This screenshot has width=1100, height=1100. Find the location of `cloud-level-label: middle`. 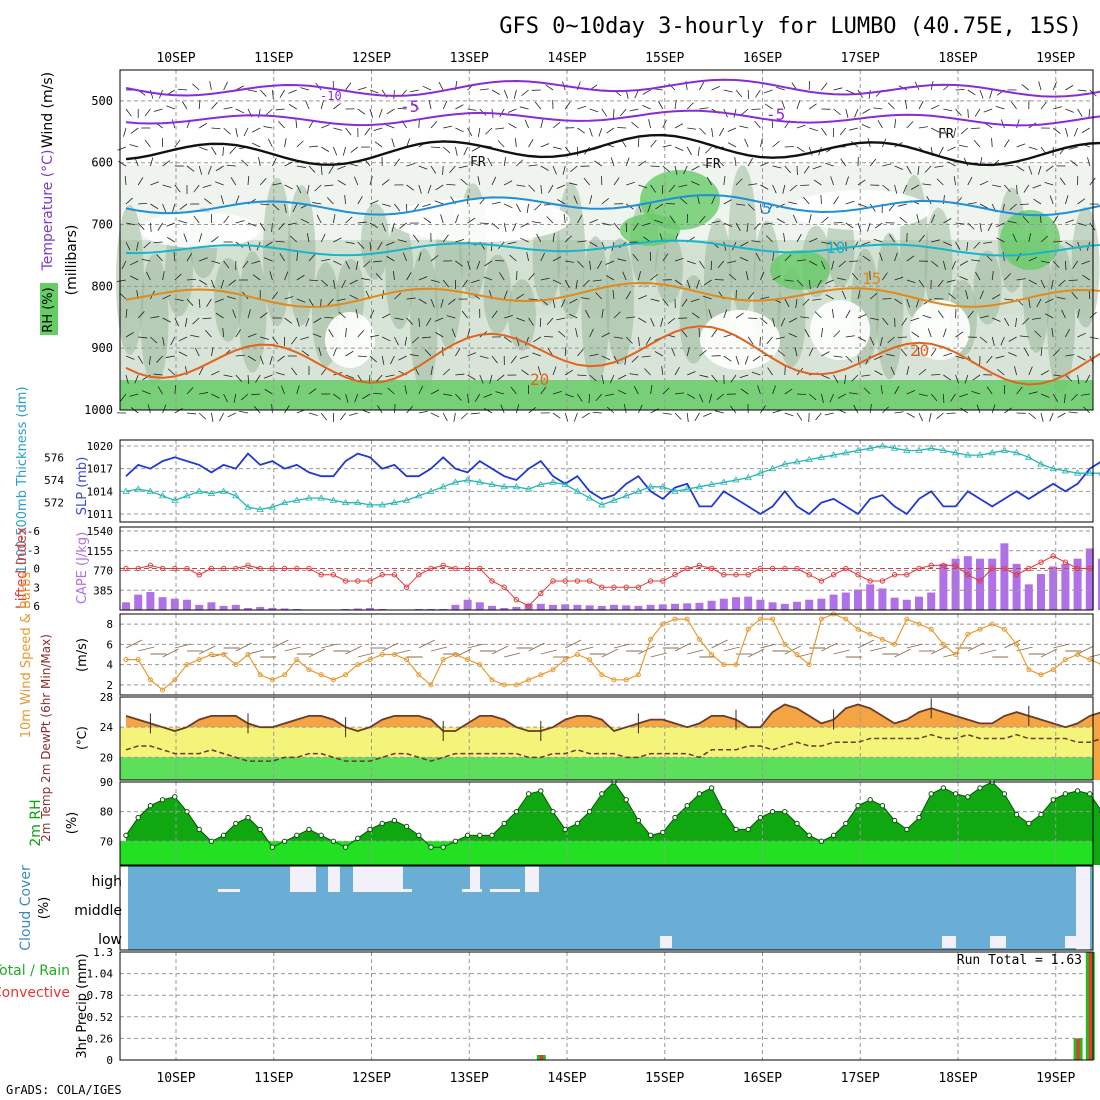

cloud-level-label: middle is located at coordinates (98, 911).